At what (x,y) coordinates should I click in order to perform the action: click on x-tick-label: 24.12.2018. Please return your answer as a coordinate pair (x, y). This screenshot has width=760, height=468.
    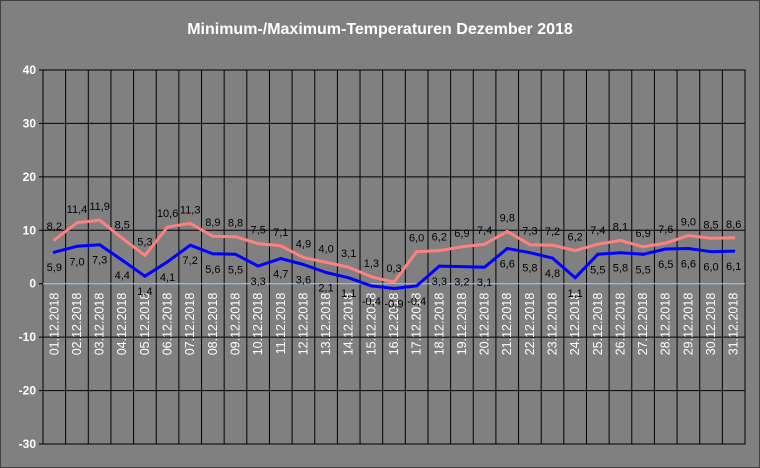
    Looking at the image, I should click on (575, 324).